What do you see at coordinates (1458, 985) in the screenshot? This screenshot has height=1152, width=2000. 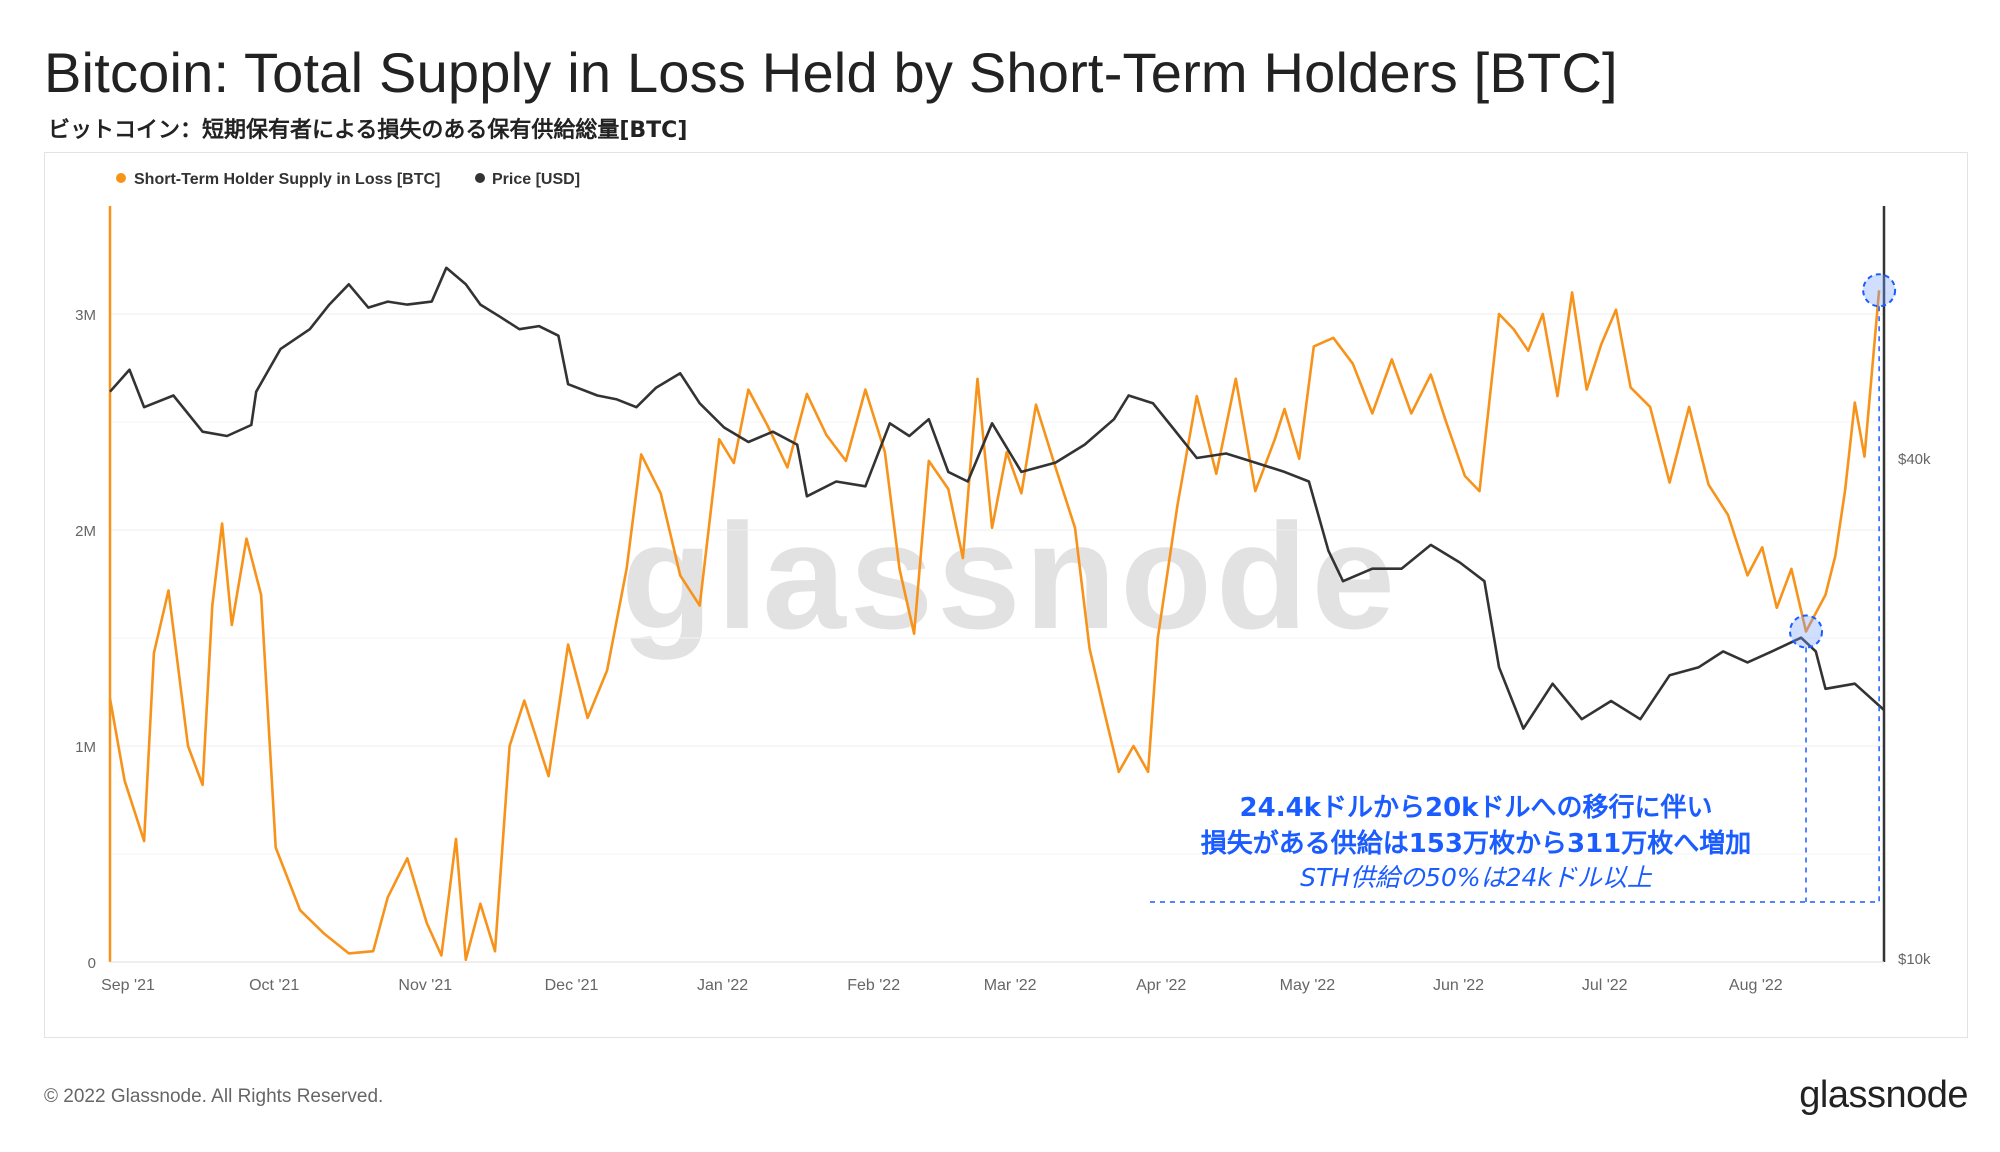 I see `x-tick-label: Jun '22` at bounding box center [1458, 985].